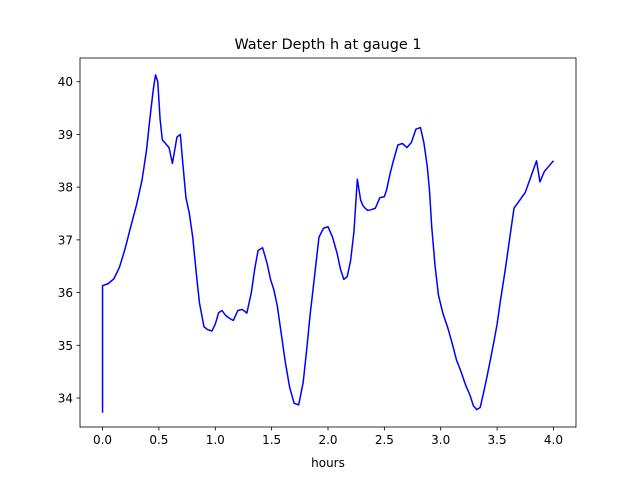 The height and width of the screenshot is (480, 640). Describe the element at coordinates (65, 135) in the screenshot. I see `y-tick-label: 39` at that location.